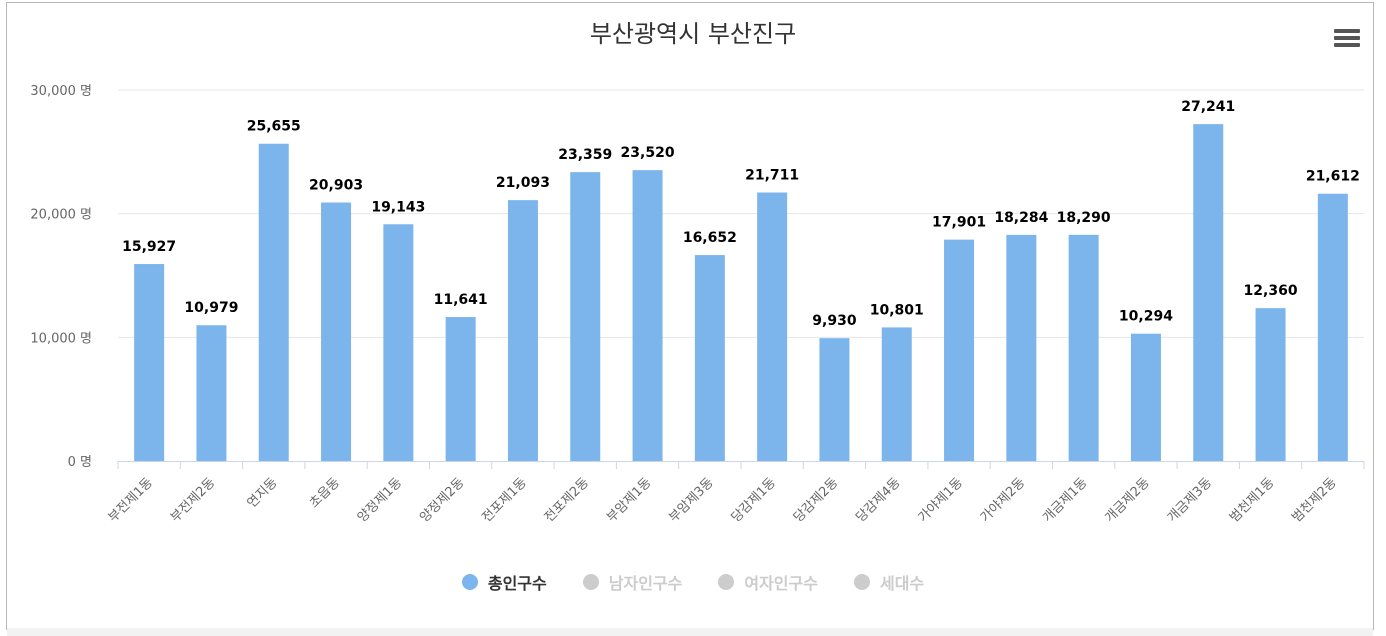 This screenshot has height=636, width=1386. Describe the element at coordinates (1314, 500) in the screenshot. I see `x-tick-label: 범천제2동` at that location.